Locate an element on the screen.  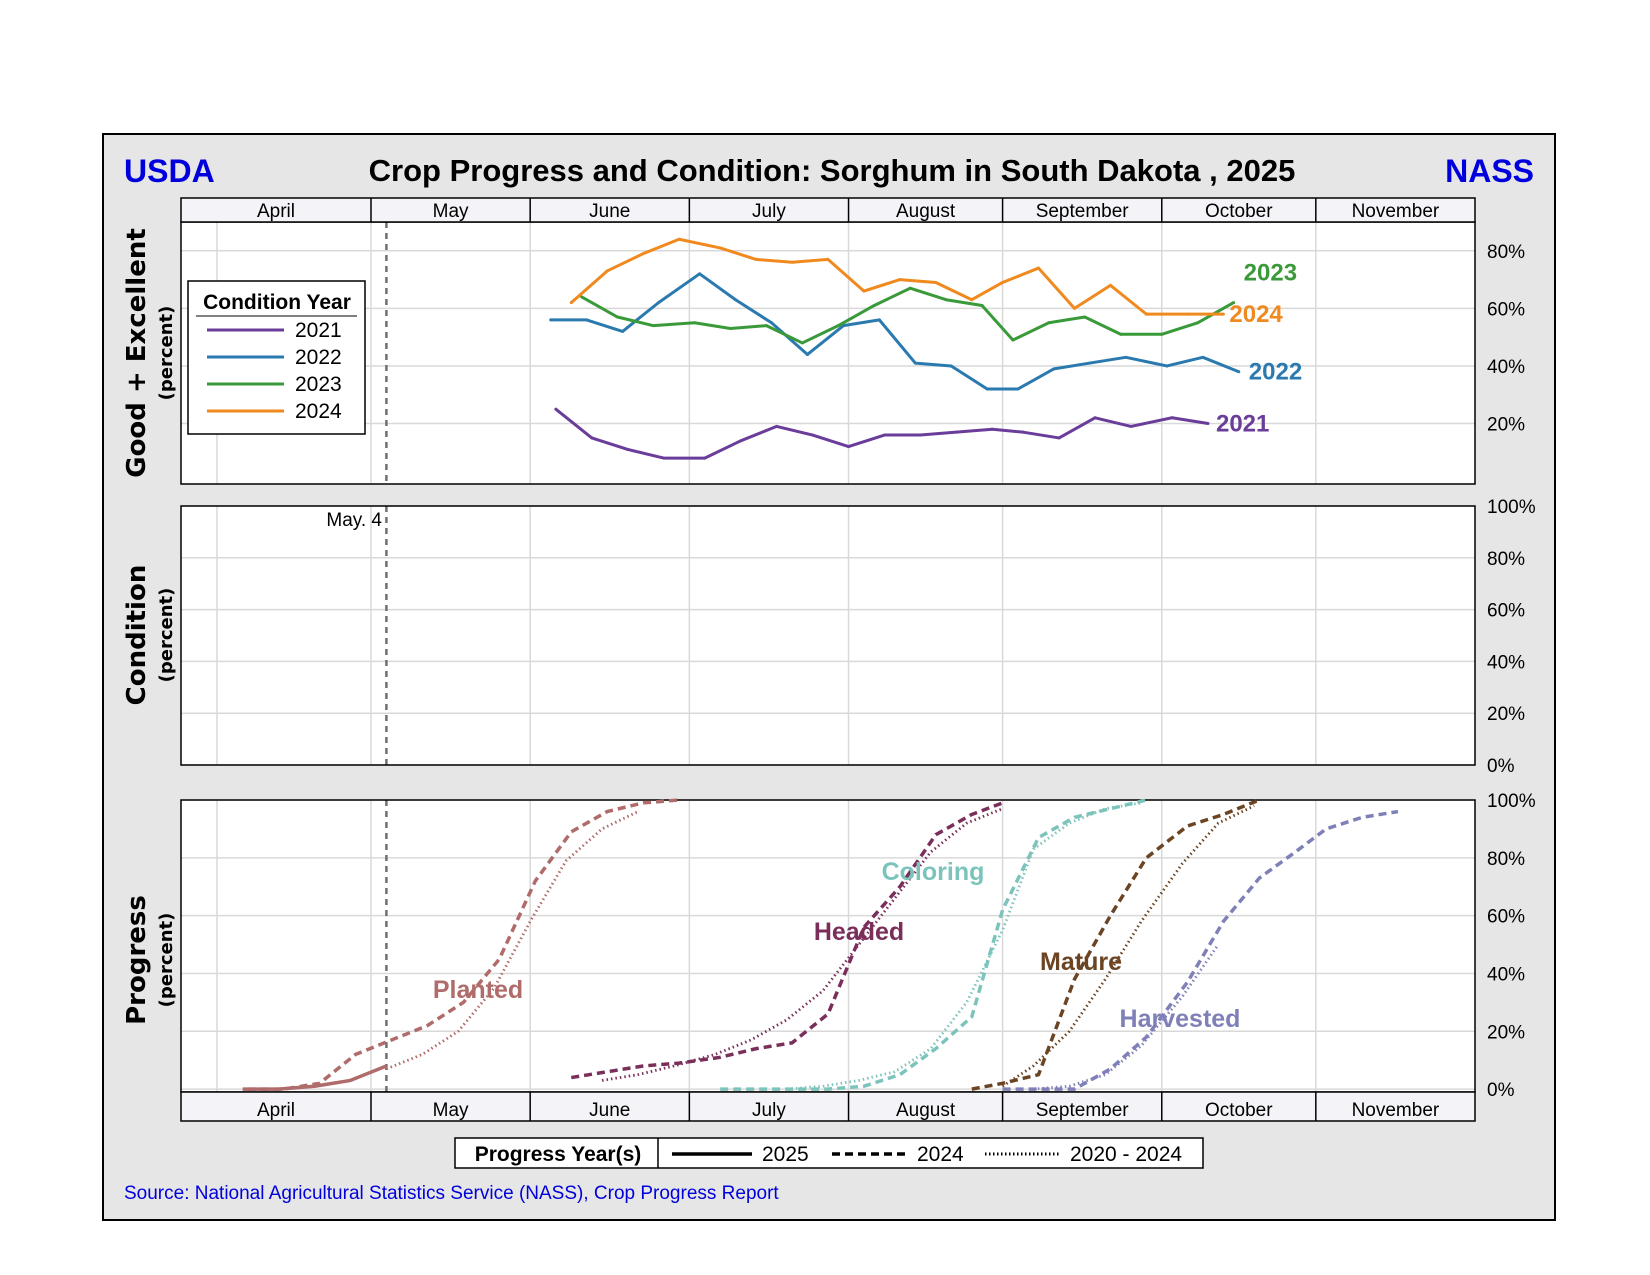
nass-logo-text: NASS is located at coordinates (1489, 171).